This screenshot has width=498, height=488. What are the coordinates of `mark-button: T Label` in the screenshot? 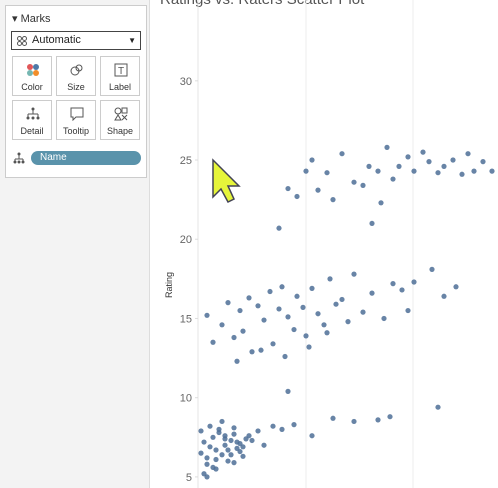 It's located at (120, 76).